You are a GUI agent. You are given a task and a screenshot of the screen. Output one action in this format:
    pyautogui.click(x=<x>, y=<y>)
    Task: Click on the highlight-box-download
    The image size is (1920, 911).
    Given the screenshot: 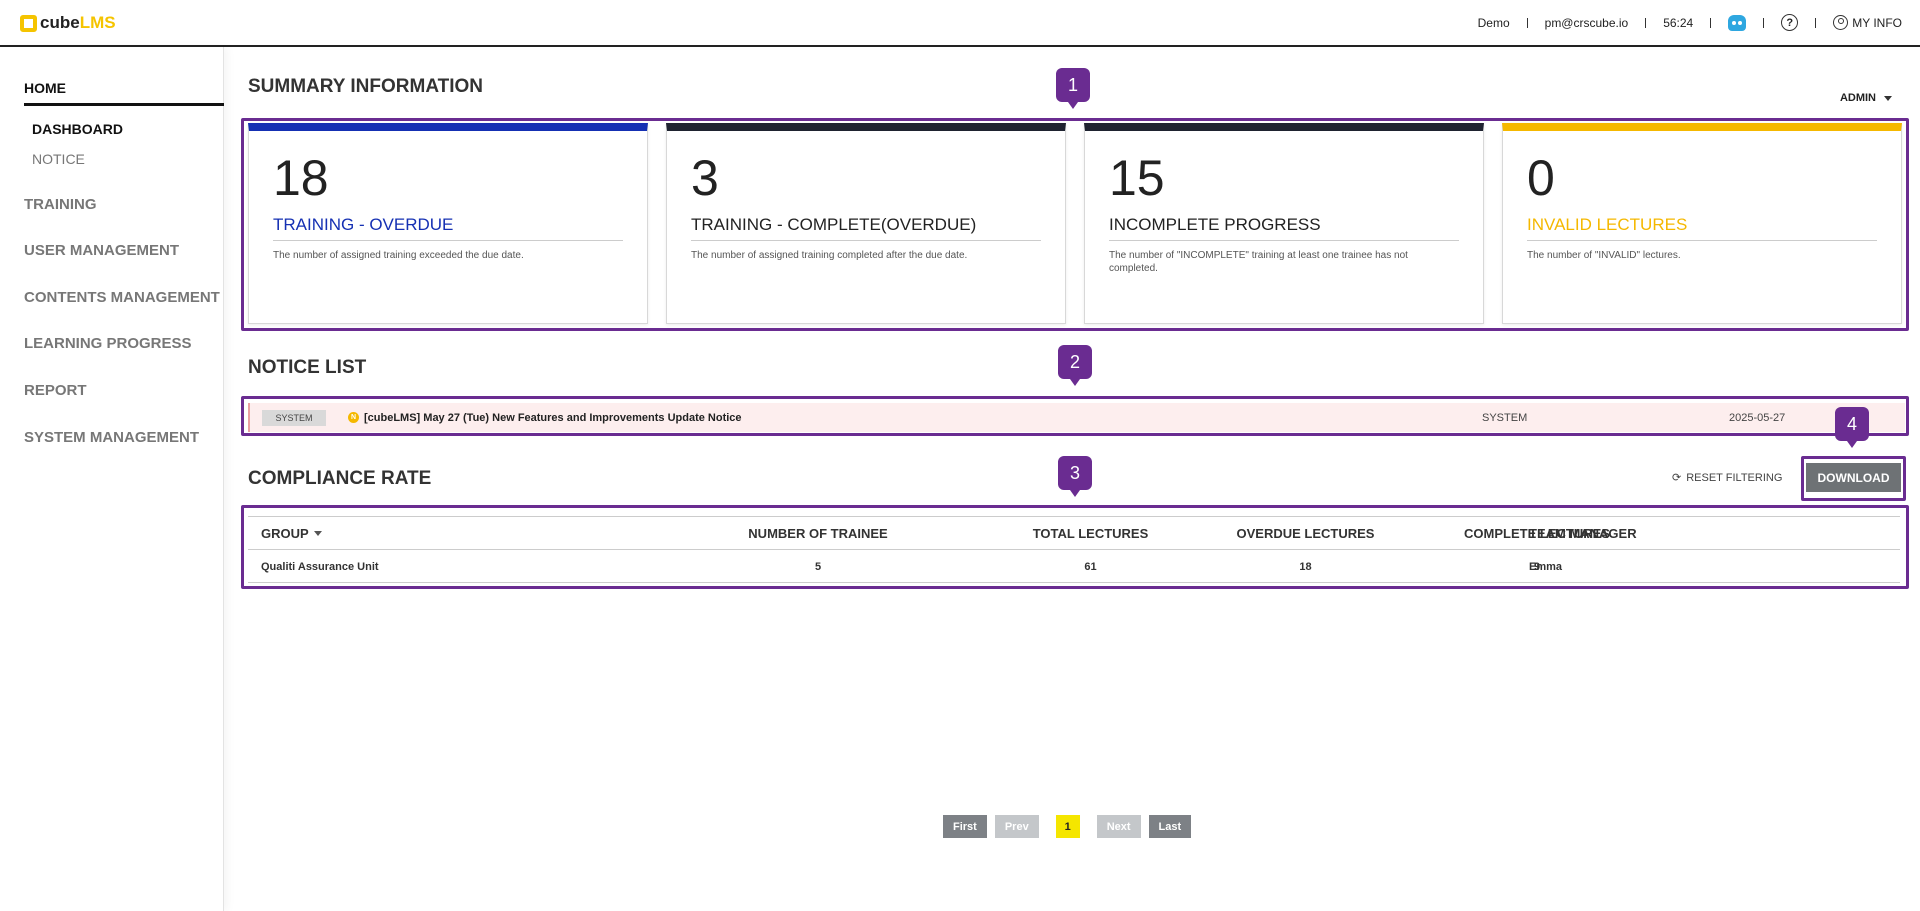 What is the action you would take?
    pyautogui.click(x=1853, y=478)
    